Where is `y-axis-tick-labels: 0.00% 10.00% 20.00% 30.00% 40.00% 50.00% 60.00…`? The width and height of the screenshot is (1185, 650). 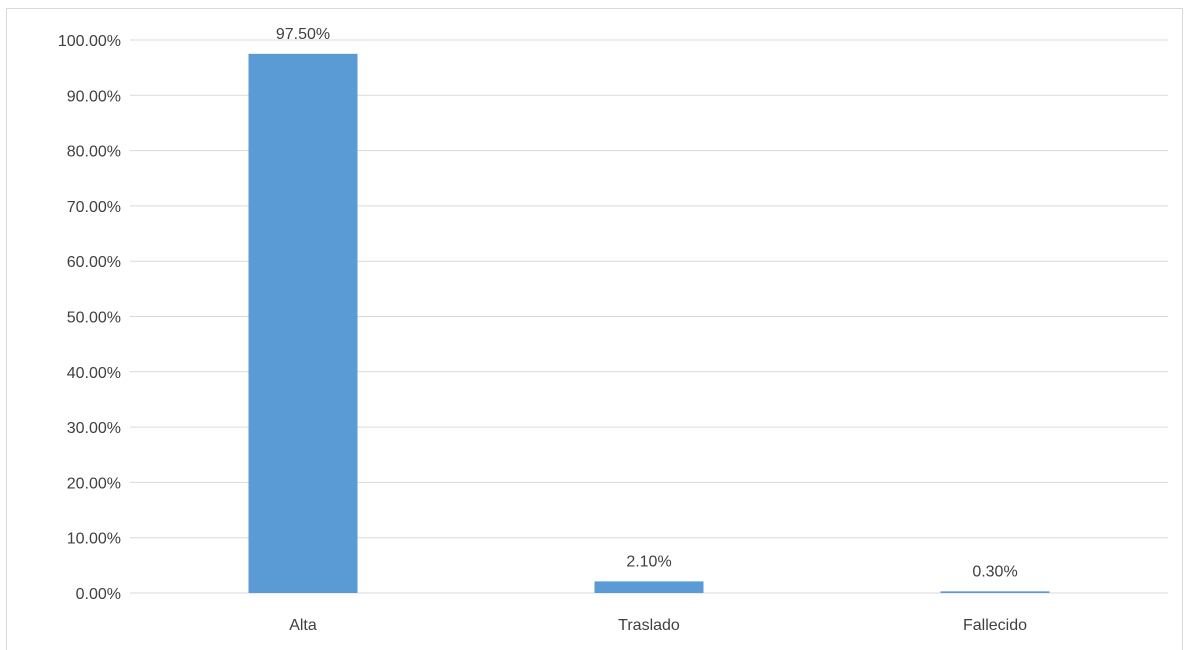
y-axis-tick-labels: 0.00% 10.00% 20.00% 30.00% 40.00% 50.00% 60.00… is located at coordinates (89, 318).